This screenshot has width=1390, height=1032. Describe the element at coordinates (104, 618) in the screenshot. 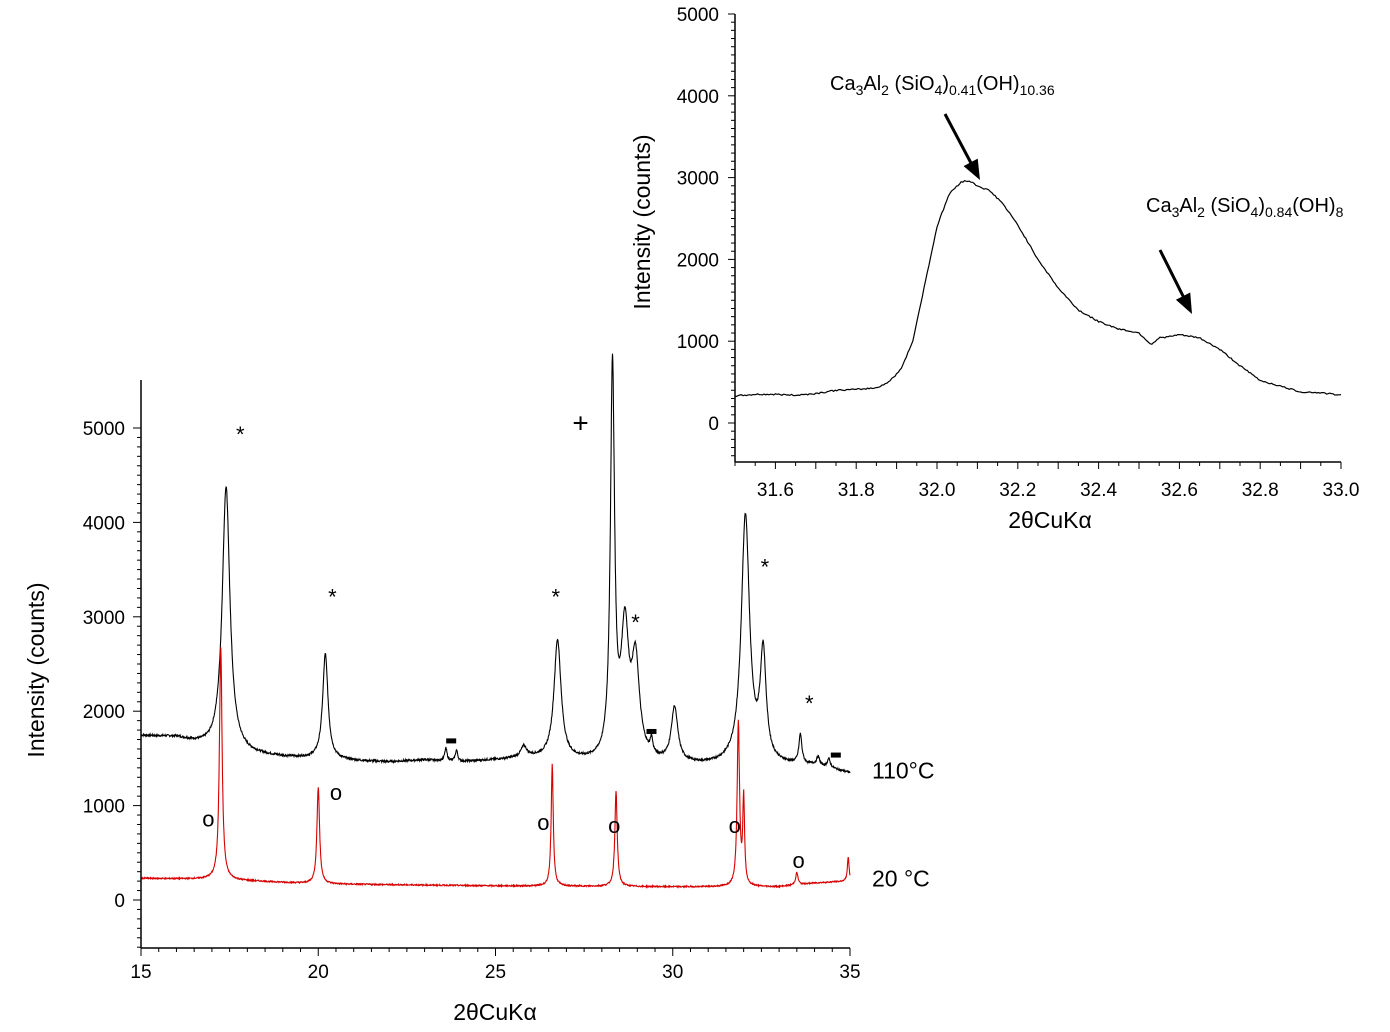

I see `main-y-tick-label: 3000` at that location.